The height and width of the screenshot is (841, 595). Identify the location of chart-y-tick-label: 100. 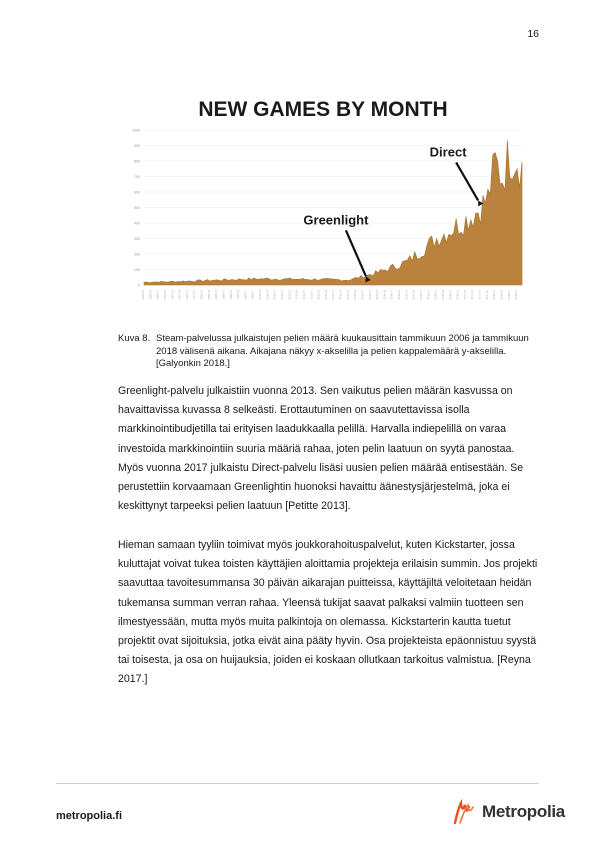
(137, 270).